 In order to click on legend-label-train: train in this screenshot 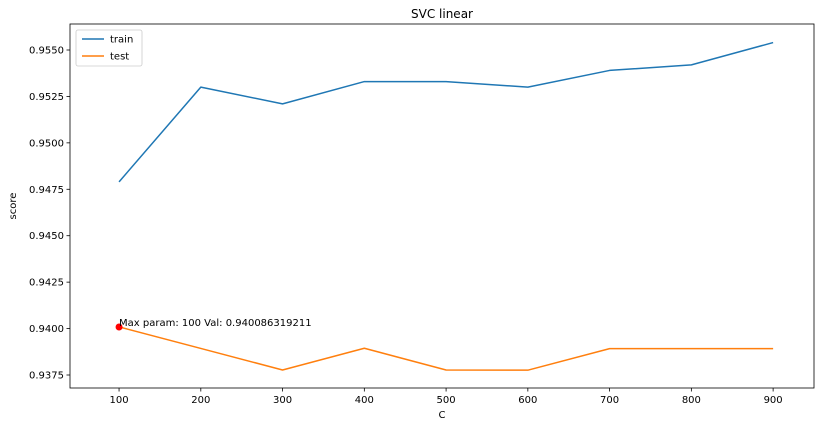, I will do `click(121, 40)`.